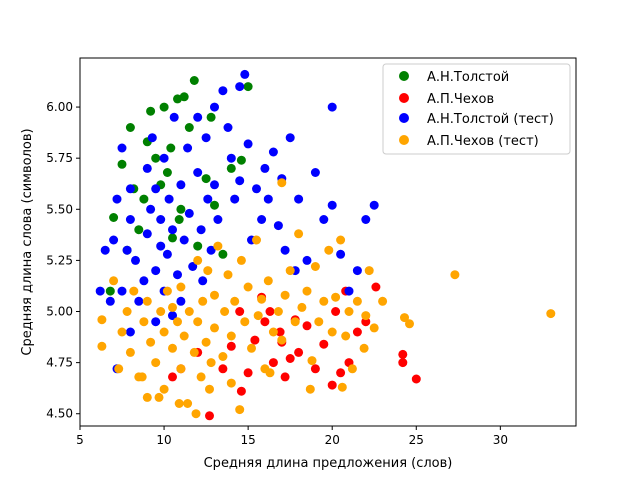  Describe the element at coordinates (404, 98) in the screenshot. I see `legend-marker-chekhov` at that location.